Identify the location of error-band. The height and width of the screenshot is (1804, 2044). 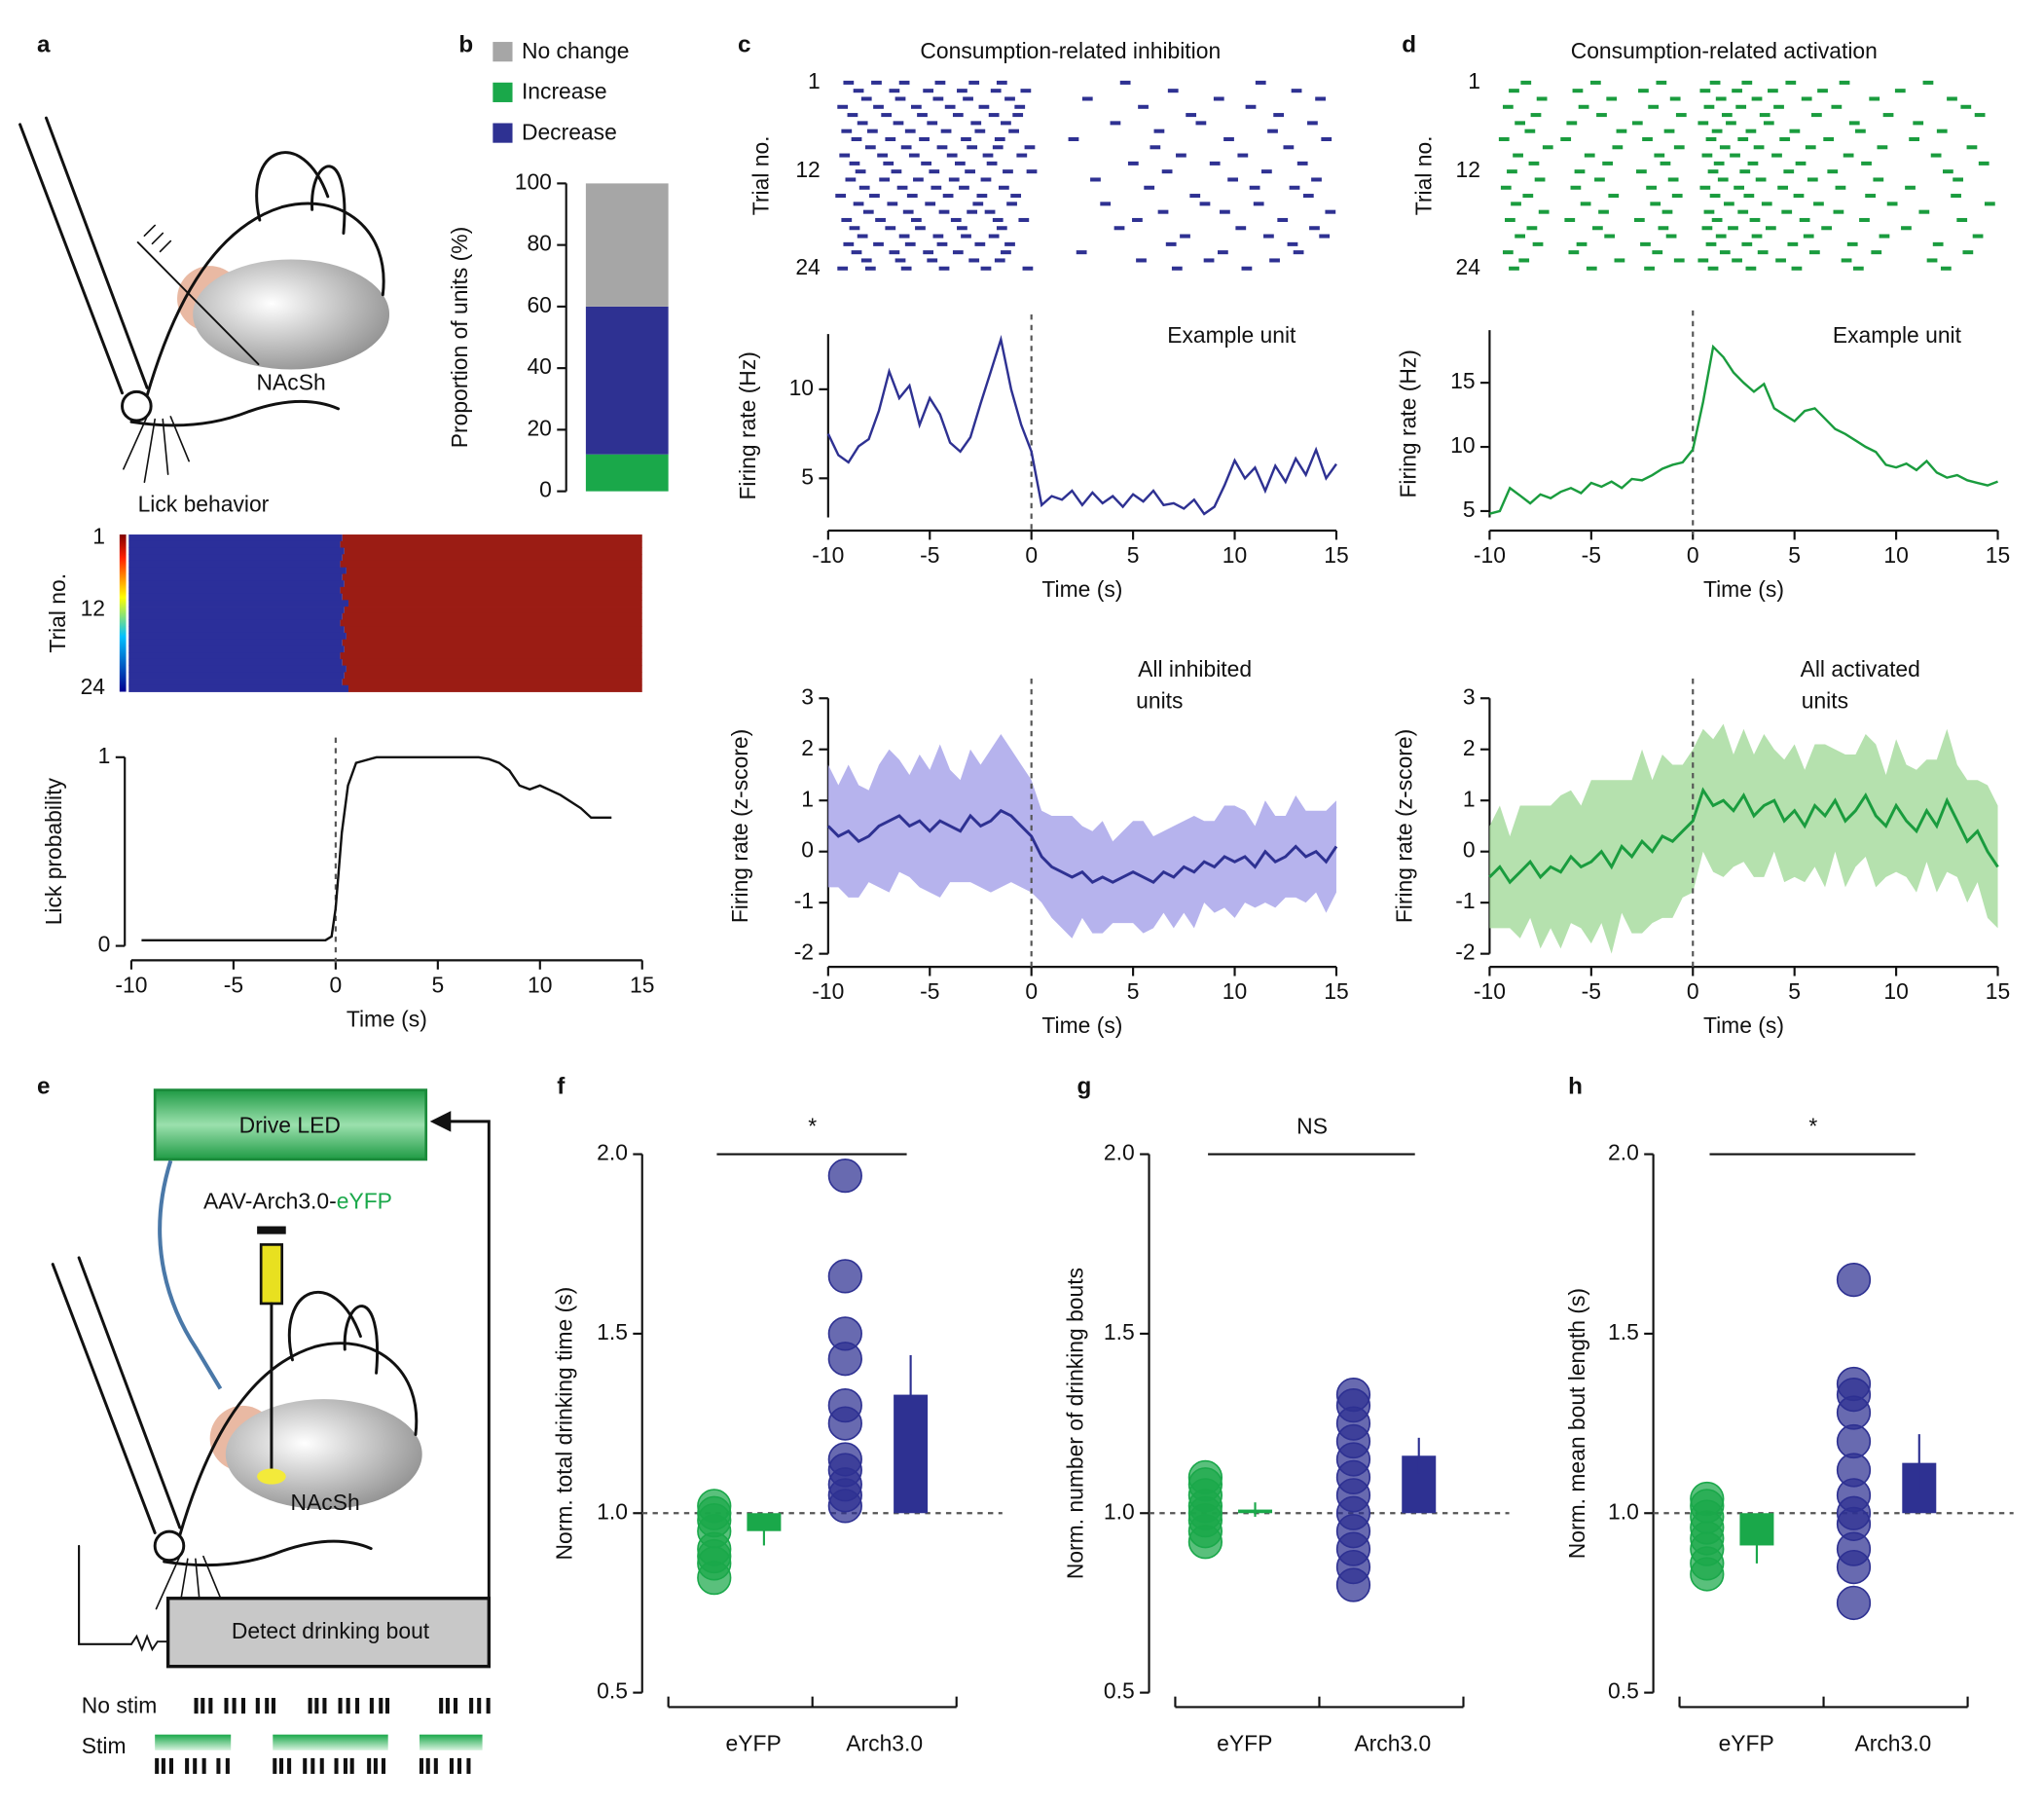
(1744, 838).